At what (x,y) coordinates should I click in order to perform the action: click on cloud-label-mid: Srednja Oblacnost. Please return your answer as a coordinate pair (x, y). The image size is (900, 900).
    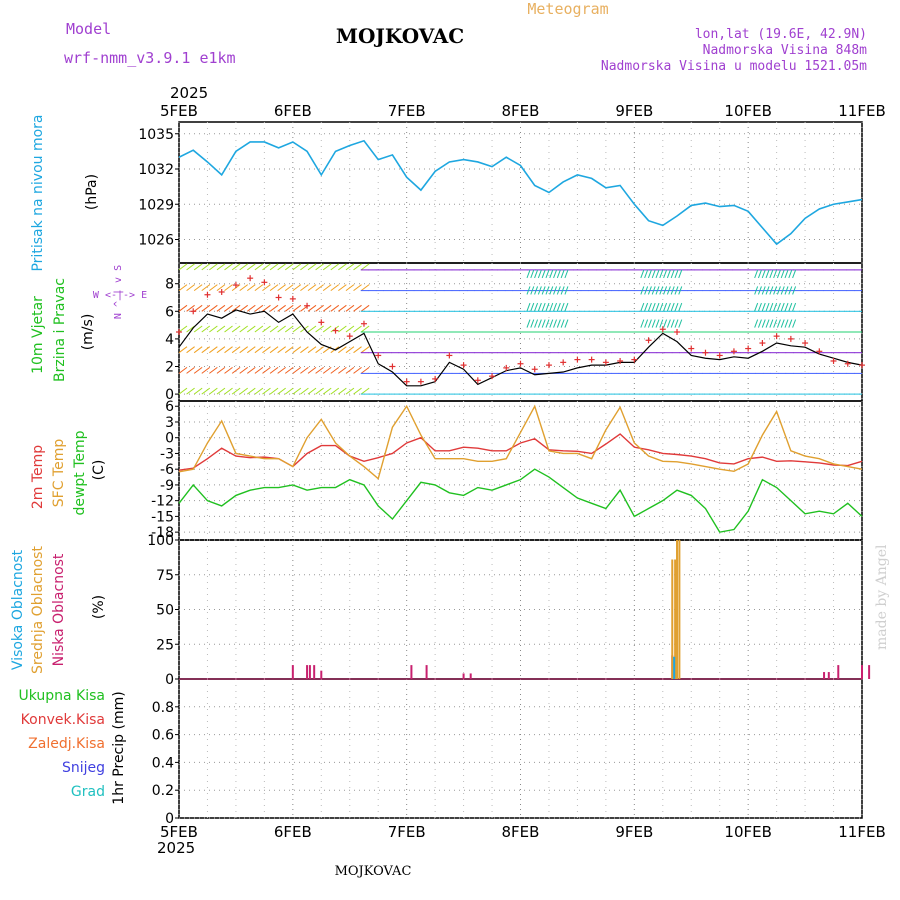
    Looking at the image, I should click on (38, 610).